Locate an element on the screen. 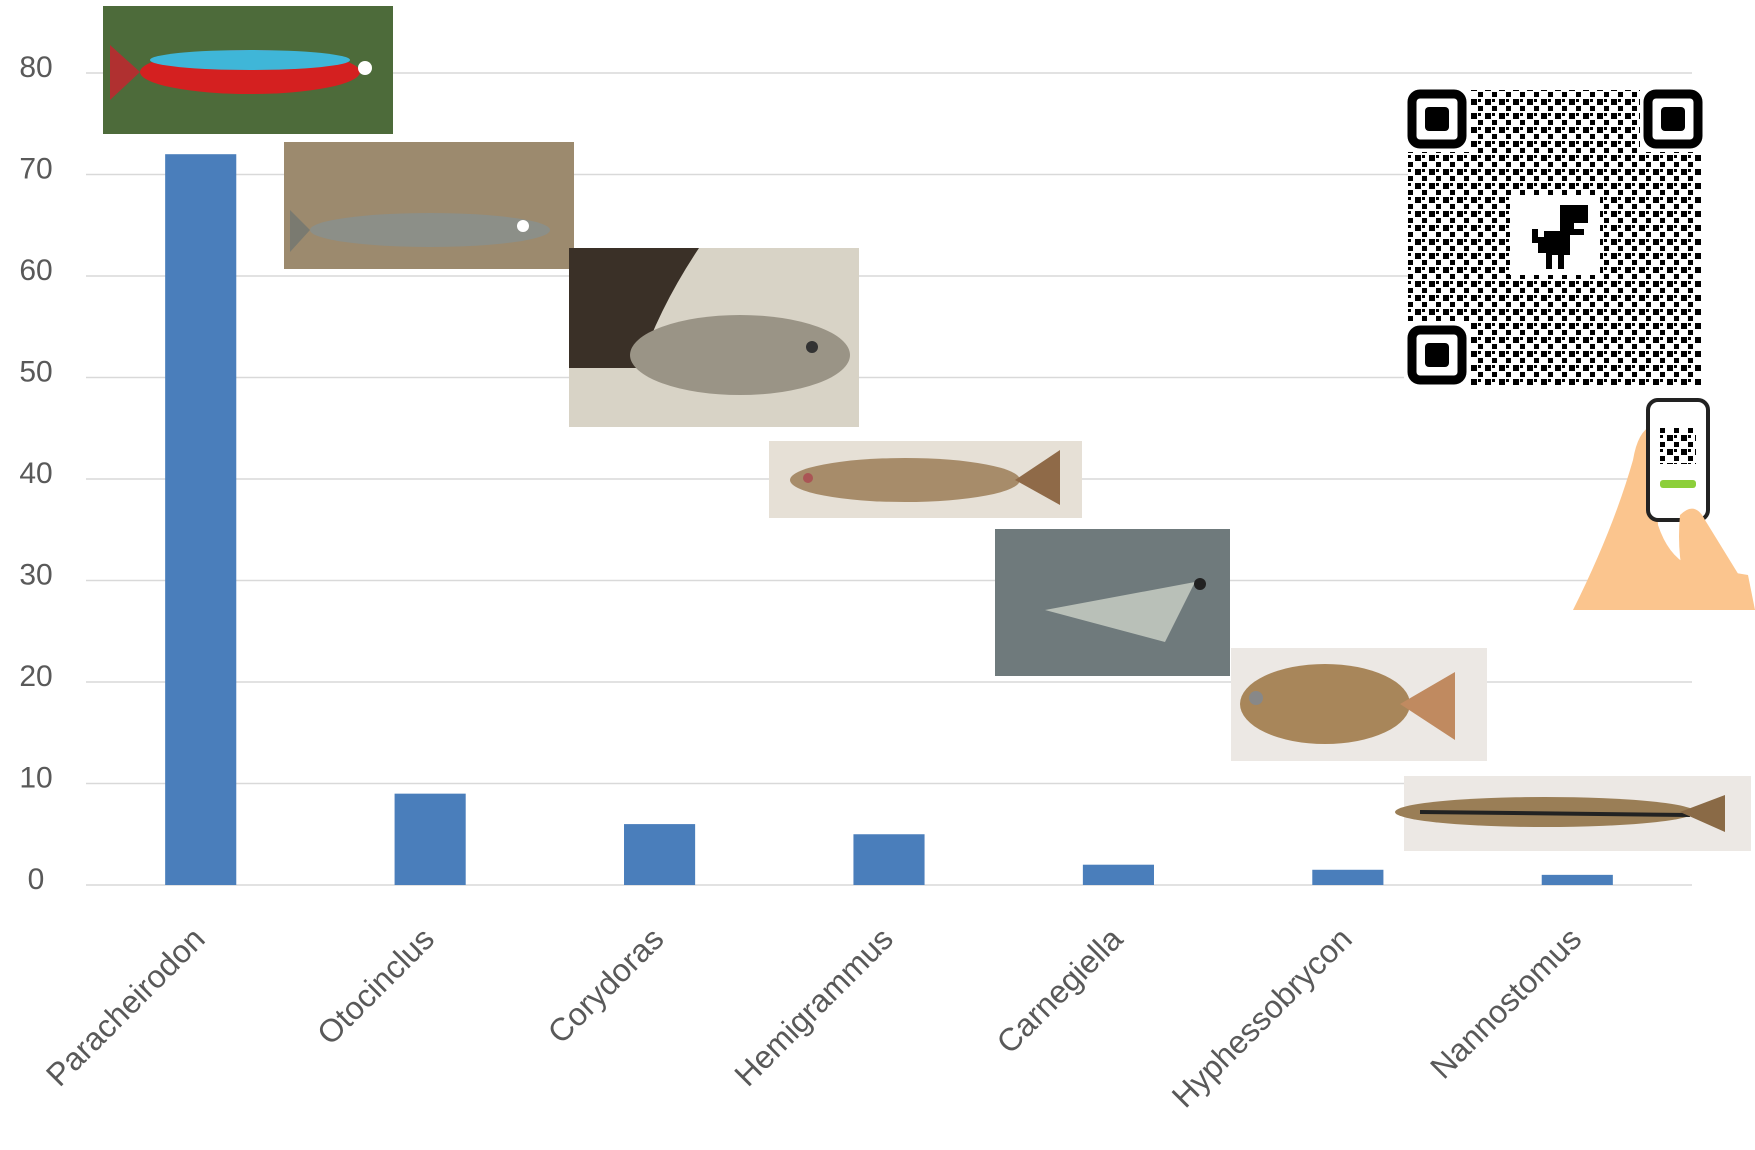  x-tick-label: Corydoras is located at coordinates (606, 985).